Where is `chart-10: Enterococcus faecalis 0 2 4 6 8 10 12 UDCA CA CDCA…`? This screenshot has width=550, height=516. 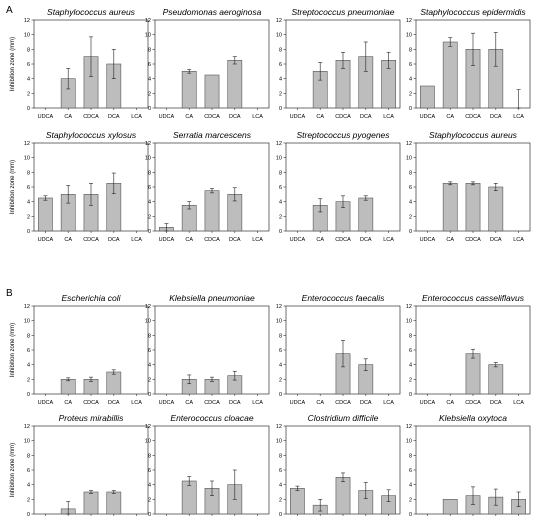
chart-10: Enterococcus faecalis 0 2 4 6 8 10 12 UDCA CA CDCA… is located at coordinates (338, 349).